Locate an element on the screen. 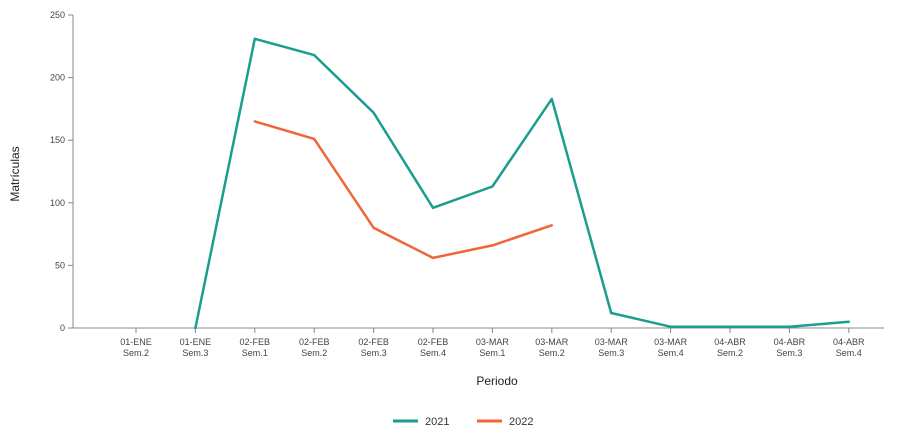  y-tick-label: 0 is located at coordinates (62, 328).